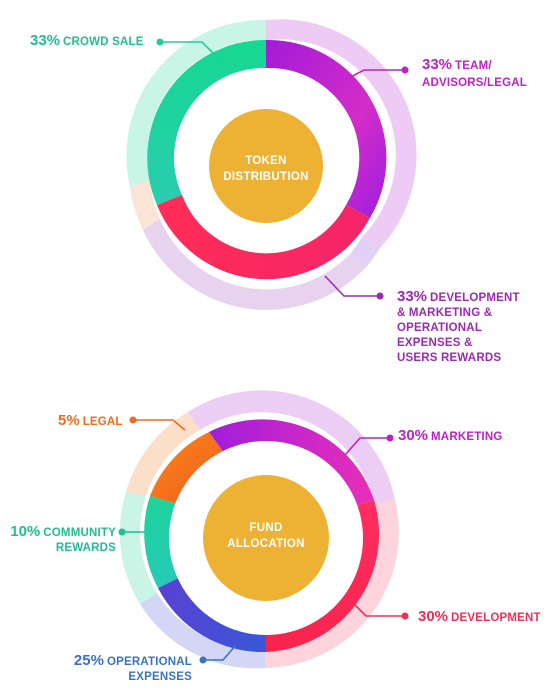 The height and width of the screenshot is (691, 552). What do you see at coordinates (475, 298) in the screenshot?
I see `dev-marketing-text-line1: DEVELOPMENT` at bounding box center [475, 298].